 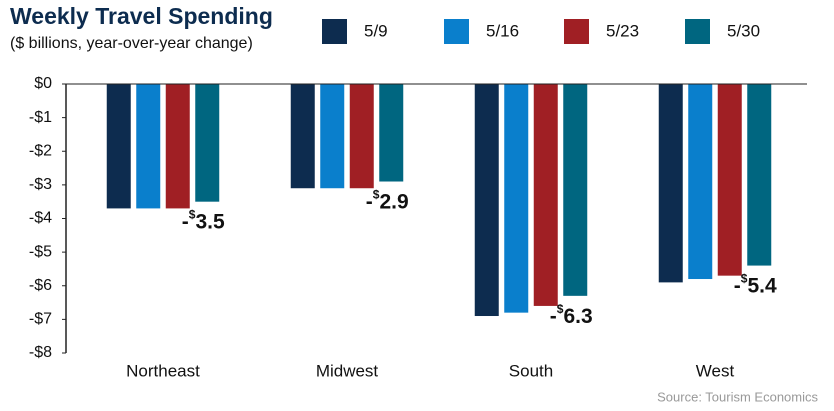 What do you see at coordinates (40, 150) in the screenshot?
I see `y-tick-label: -$2` at bounding box center [40, 150].